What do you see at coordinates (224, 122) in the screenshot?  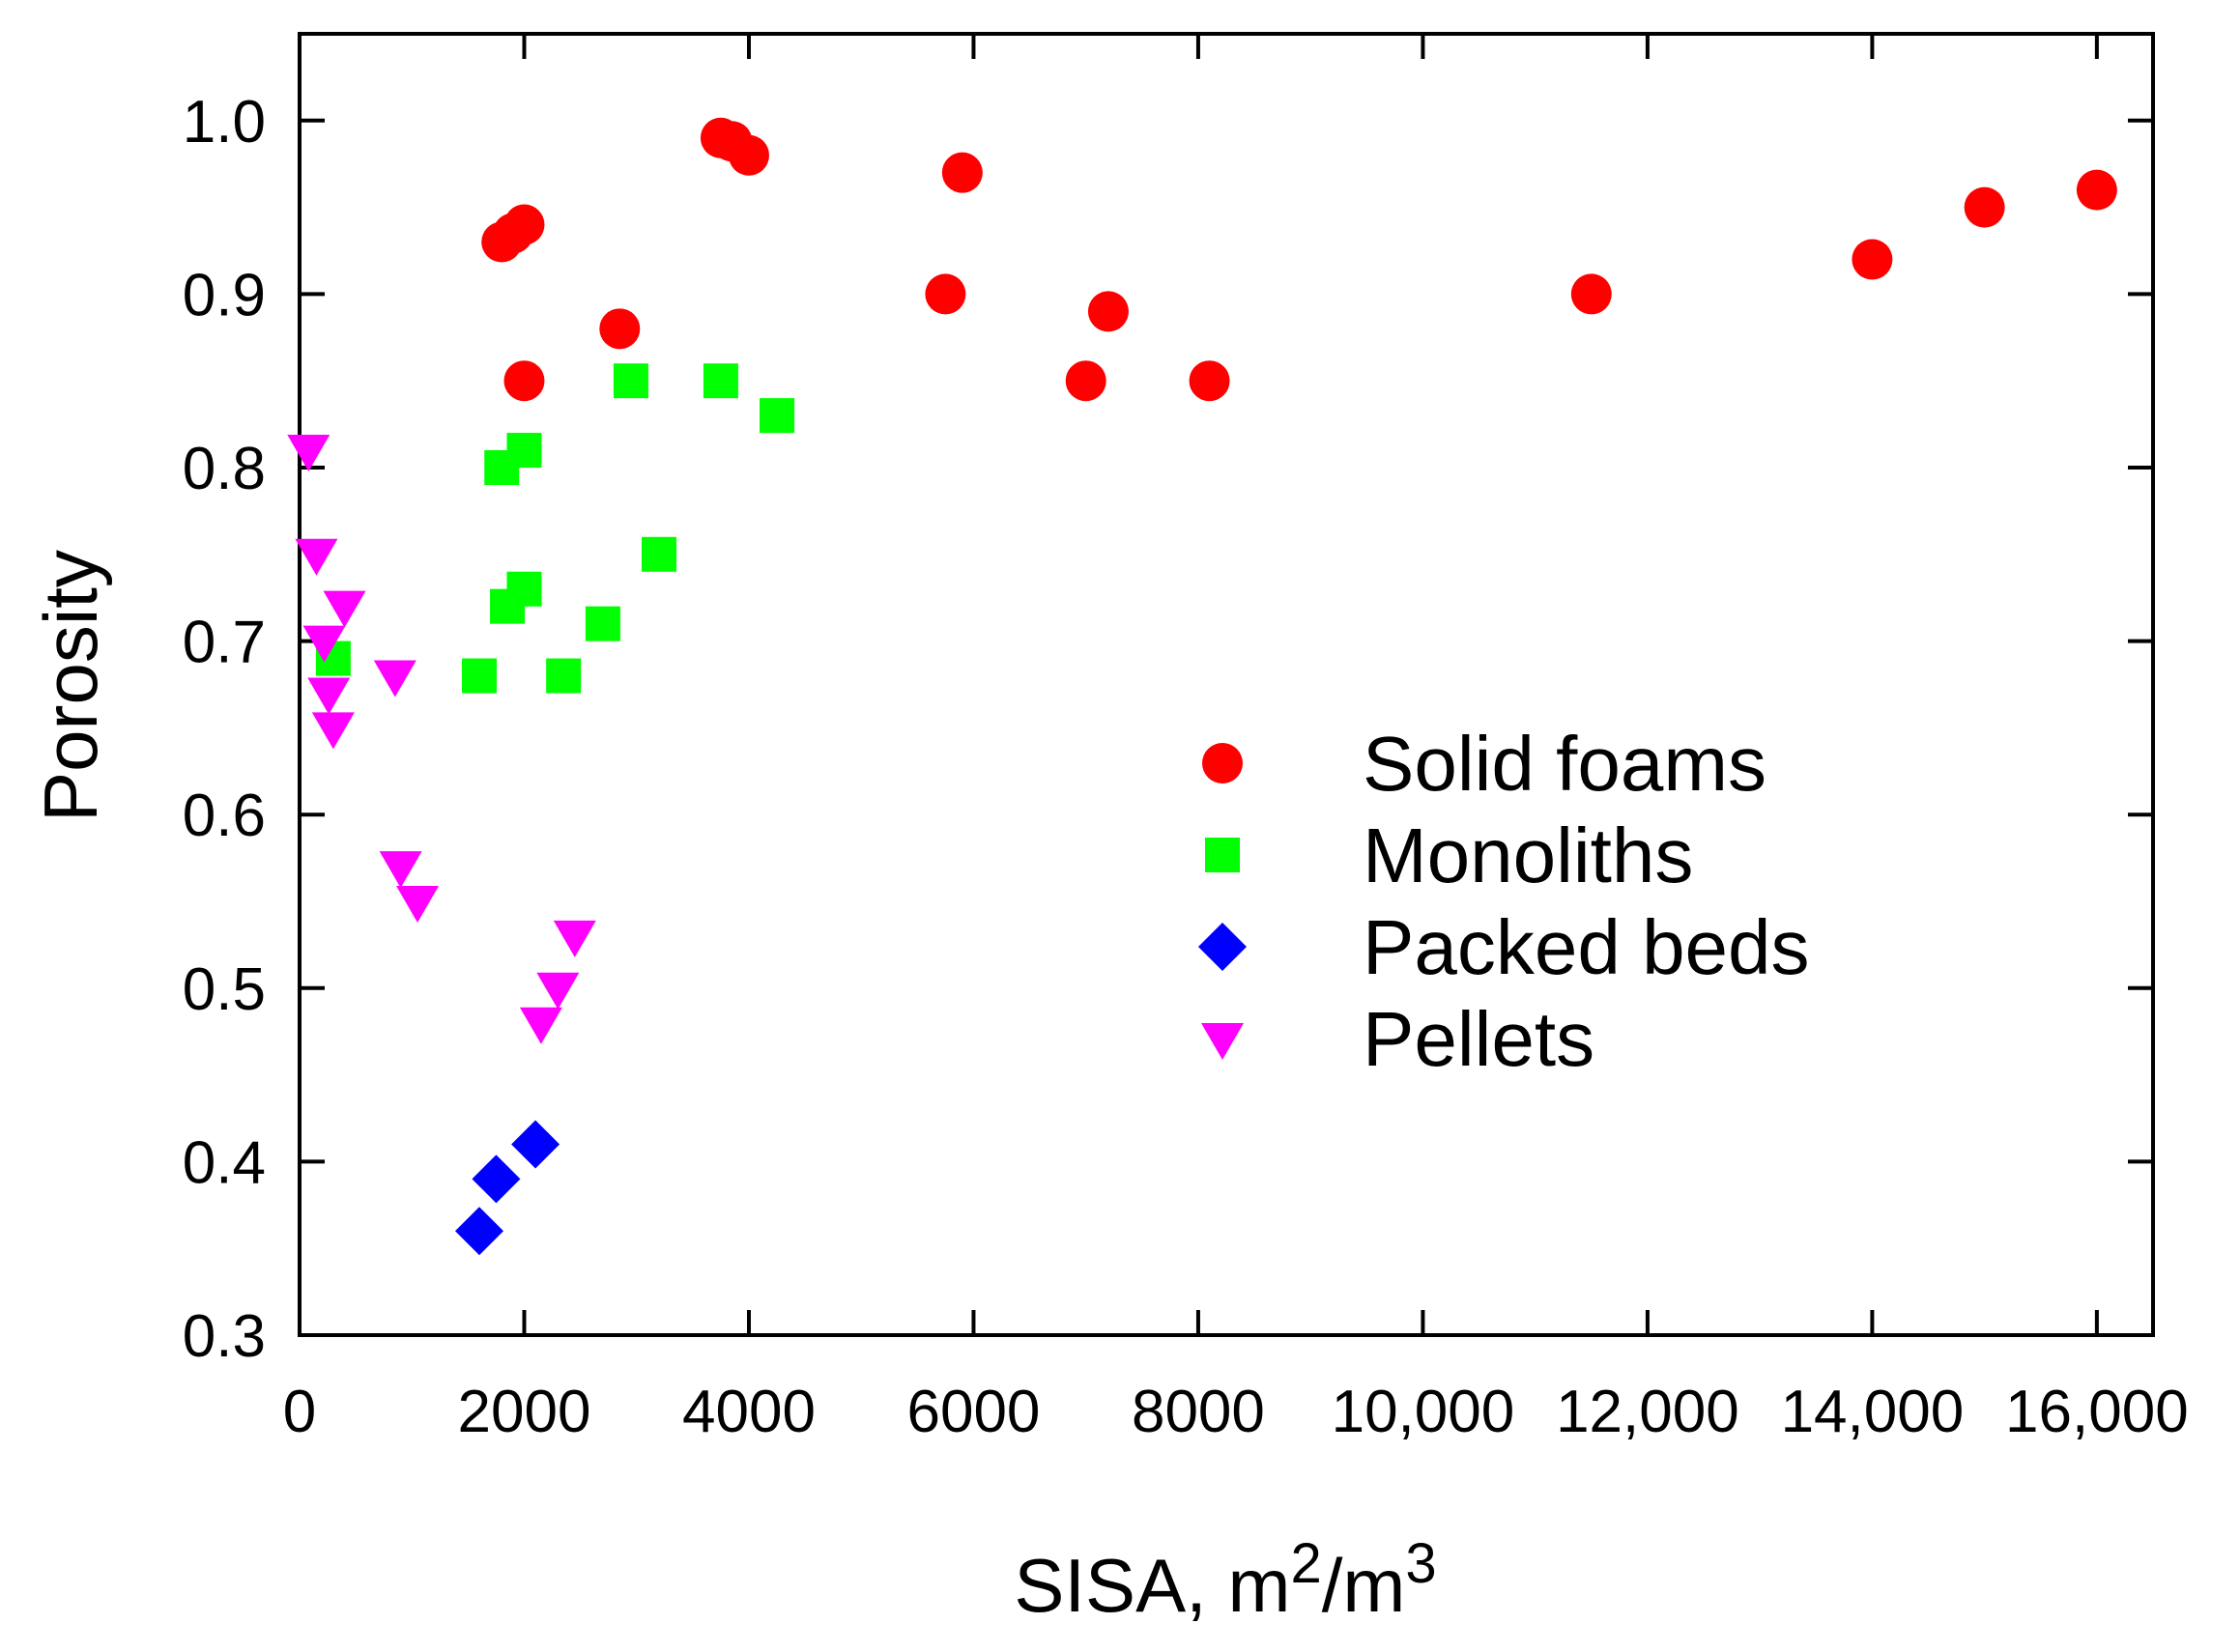 I see `y-tick-label: 1.0` at bounding box center [224, 122].